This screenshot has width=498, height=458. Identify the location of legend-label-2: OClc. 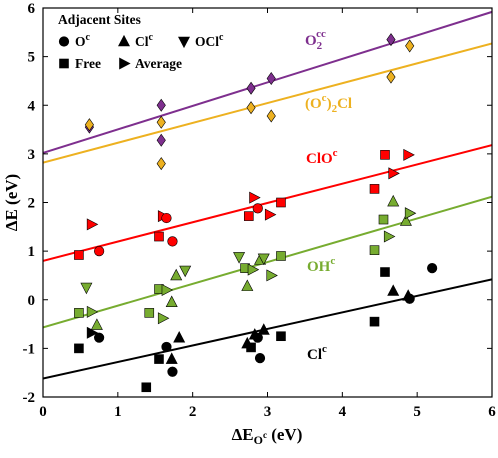
(209, 40).